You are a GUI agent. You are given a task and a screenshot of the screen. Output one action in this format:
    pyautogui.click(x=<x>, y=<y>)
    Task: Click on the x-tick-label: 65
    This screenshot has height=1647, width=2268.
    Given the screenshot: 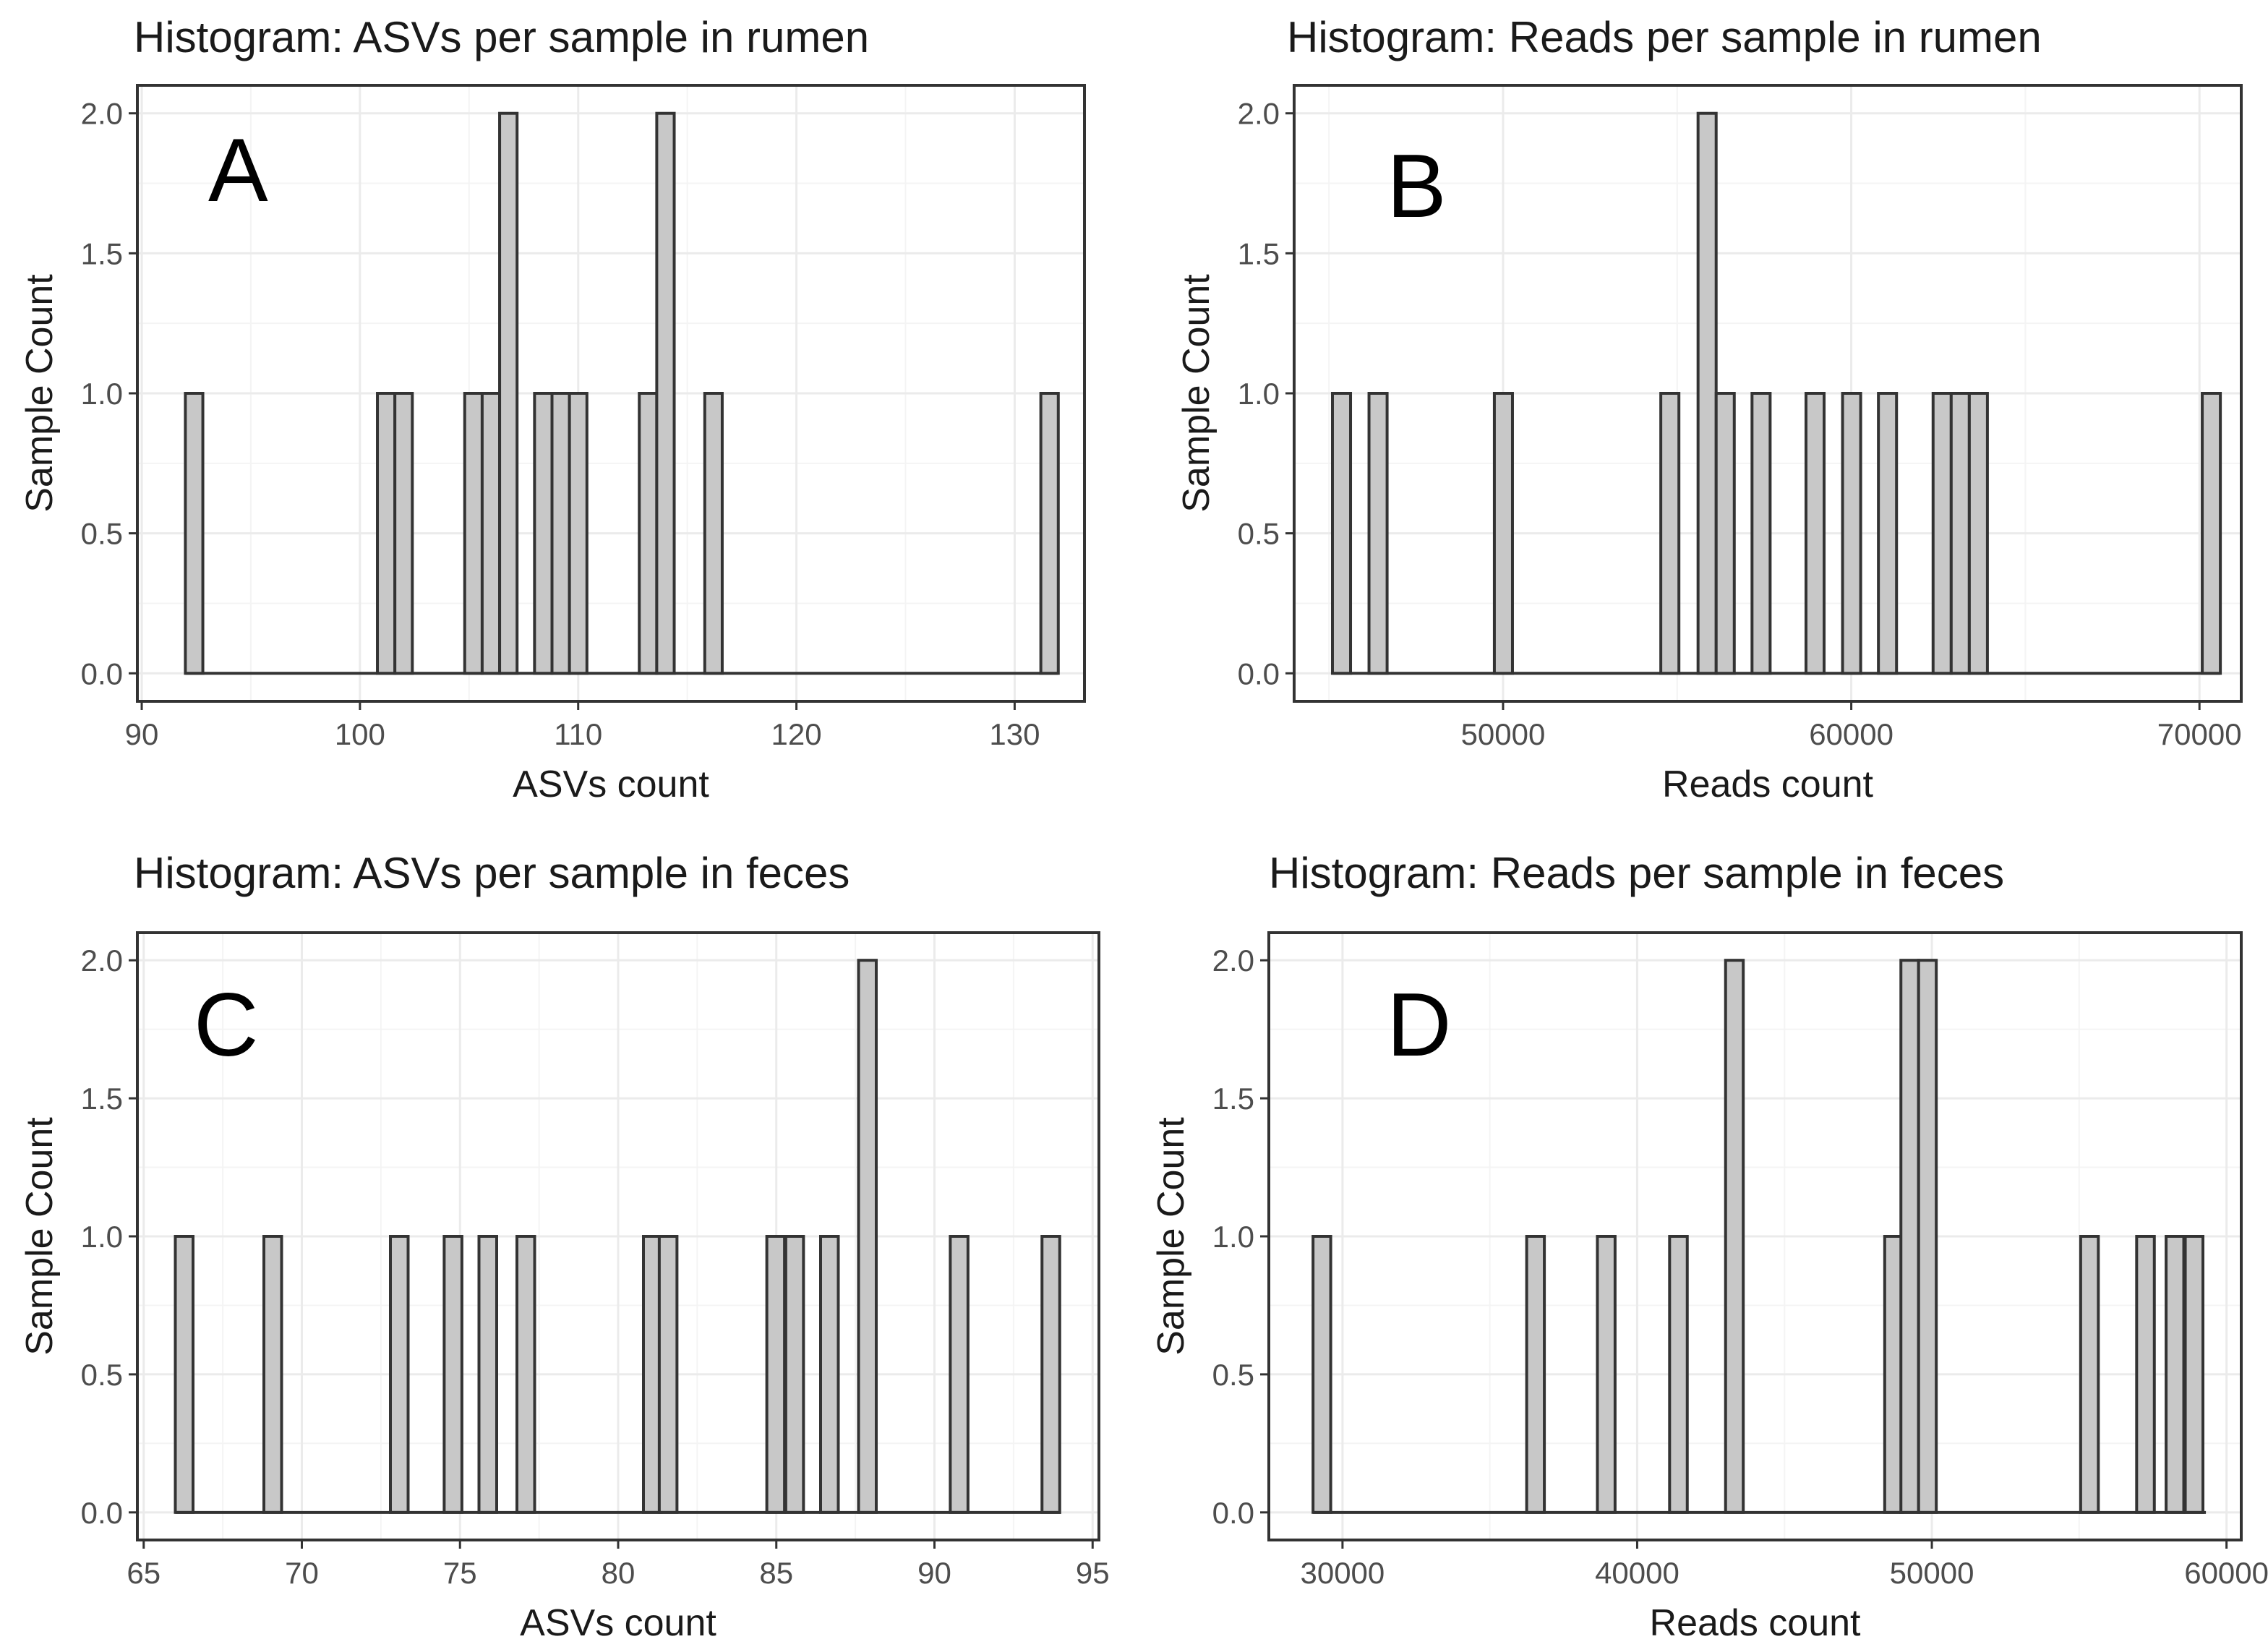 What is the action you would take?
    pyautogui.click(x=144, y=1573)
    